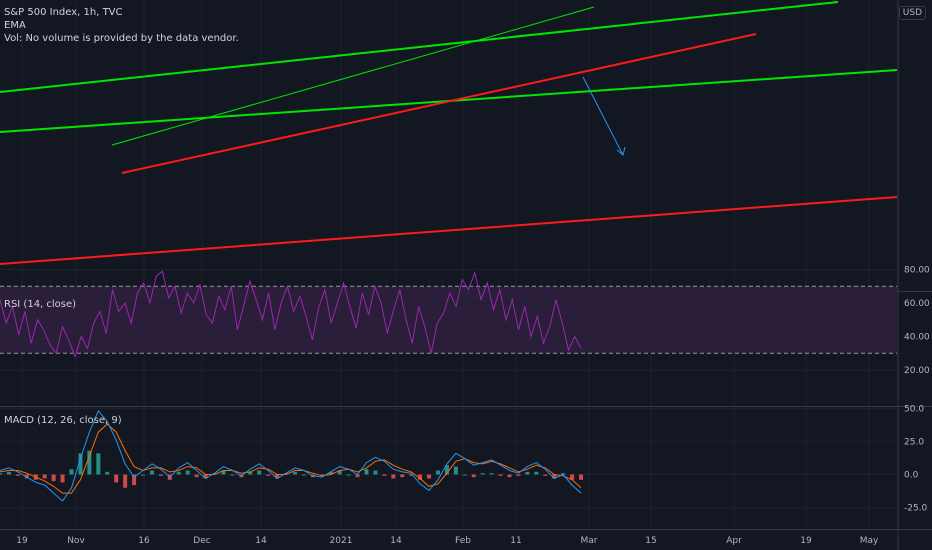 This screenshot has height=550, width=932. I want to click on projection-arrowhead, so click(621, 151).